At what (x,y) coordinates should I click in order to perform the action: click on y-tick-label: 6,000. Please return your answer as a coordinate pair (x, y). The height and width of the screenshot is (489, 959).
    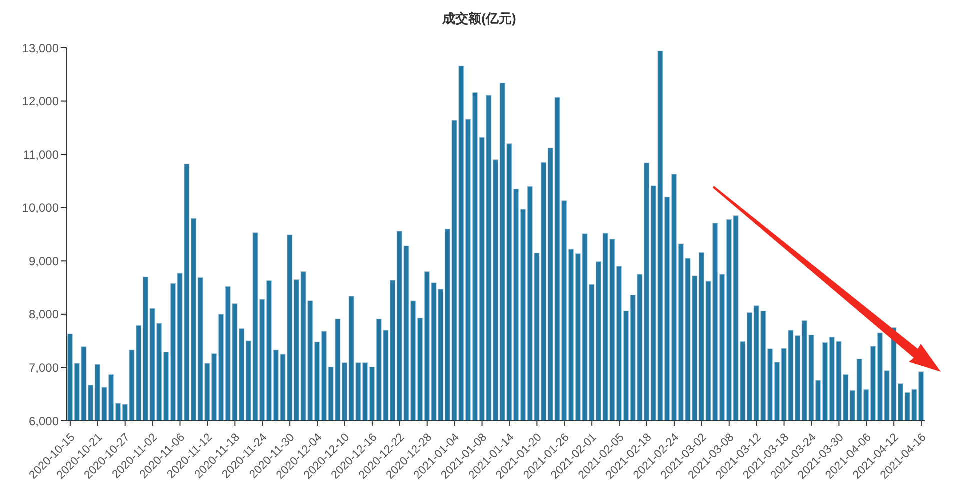
    Looking at the image, I should click on (44, 421).